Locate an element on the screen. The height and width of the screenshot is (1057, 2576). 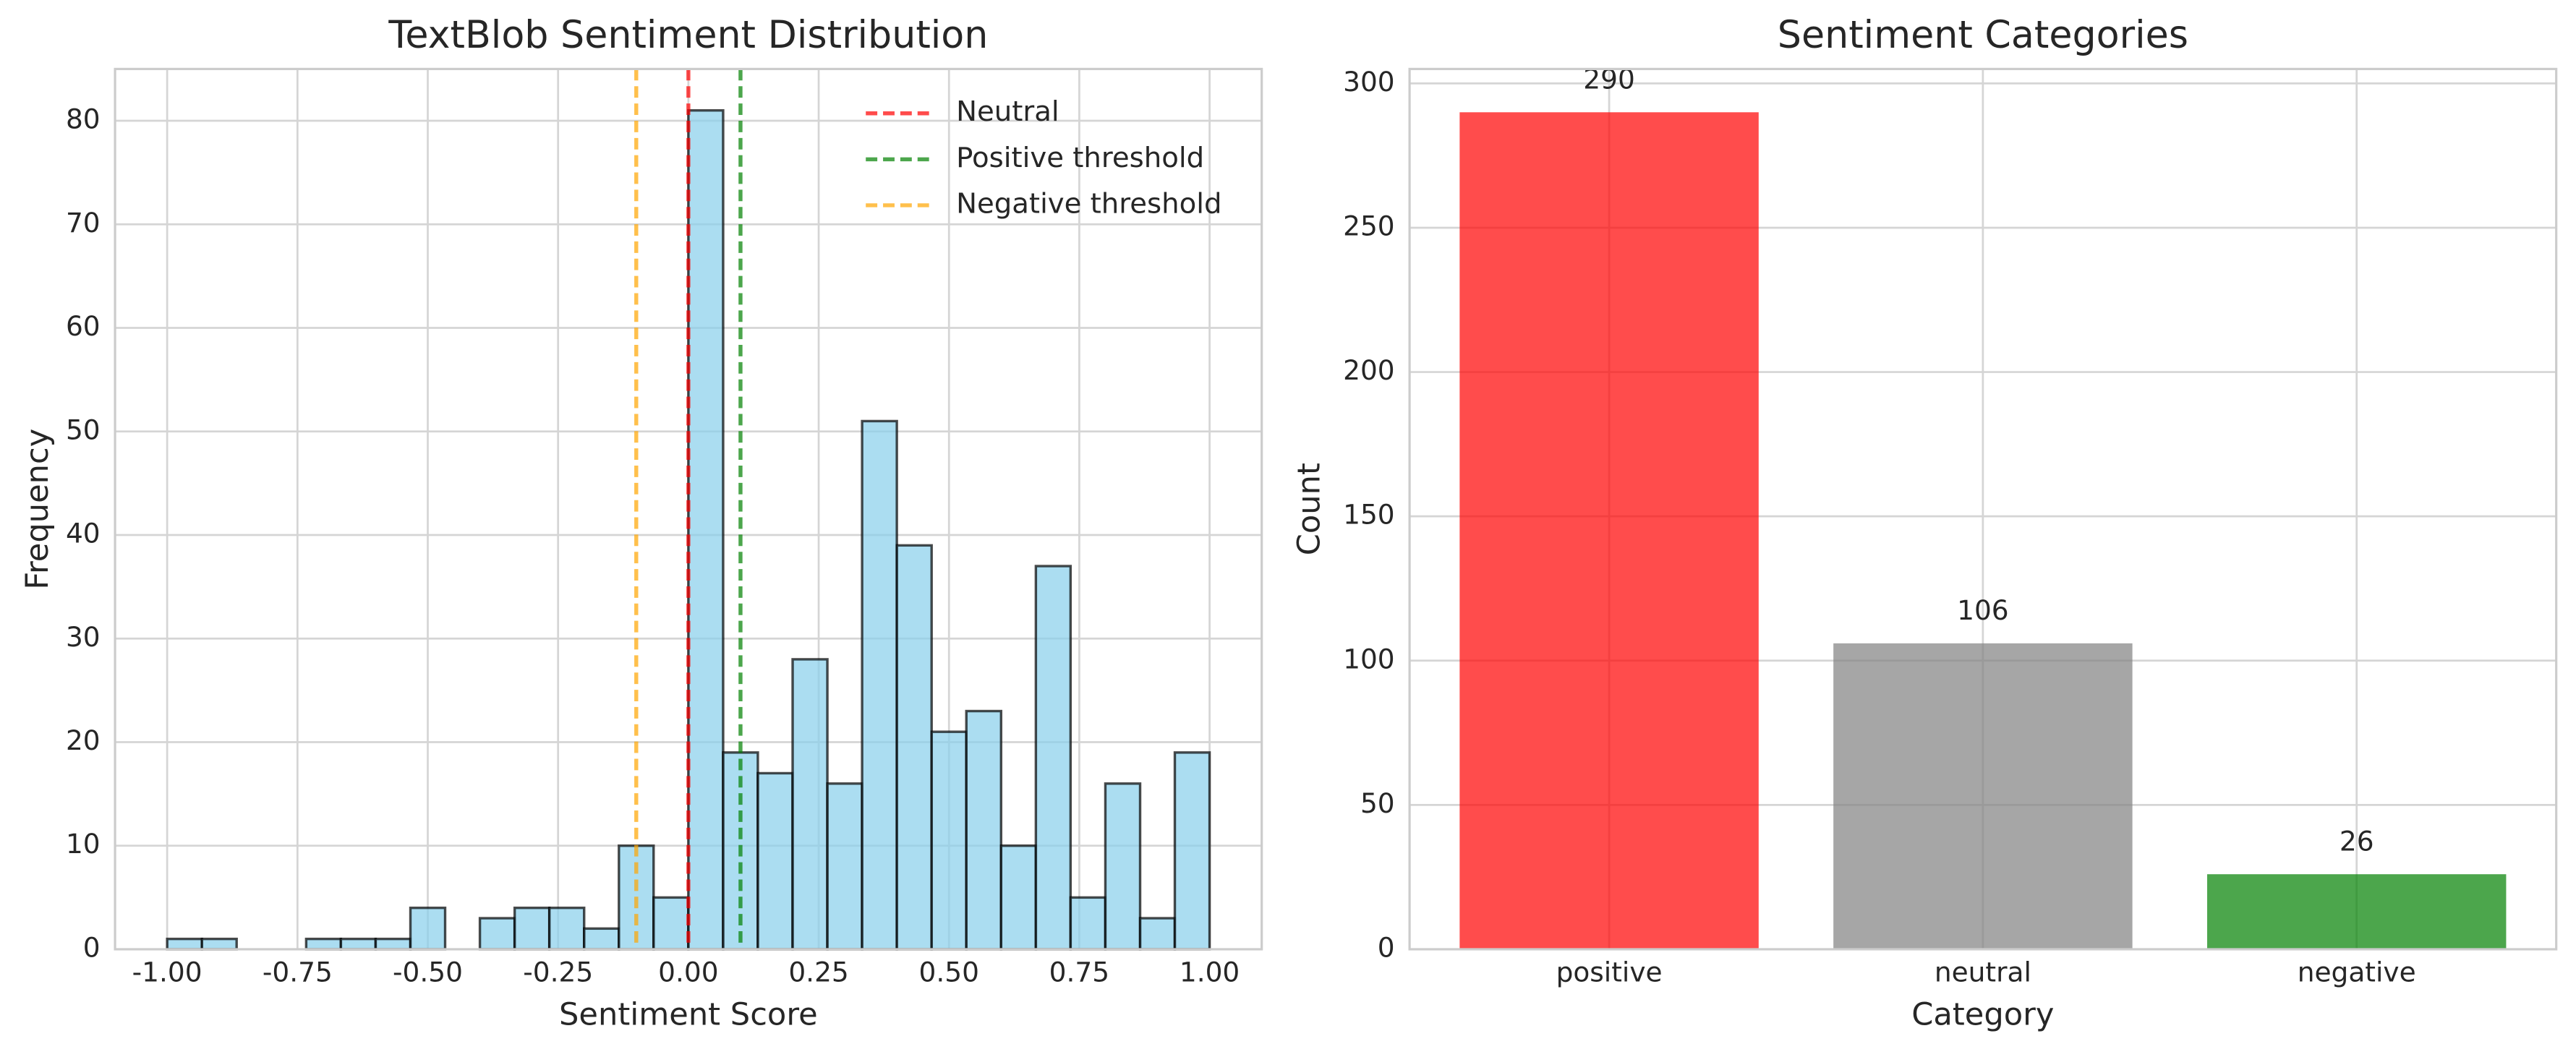
x-tick-label: -0.75 is located at coordinates (298, 972).